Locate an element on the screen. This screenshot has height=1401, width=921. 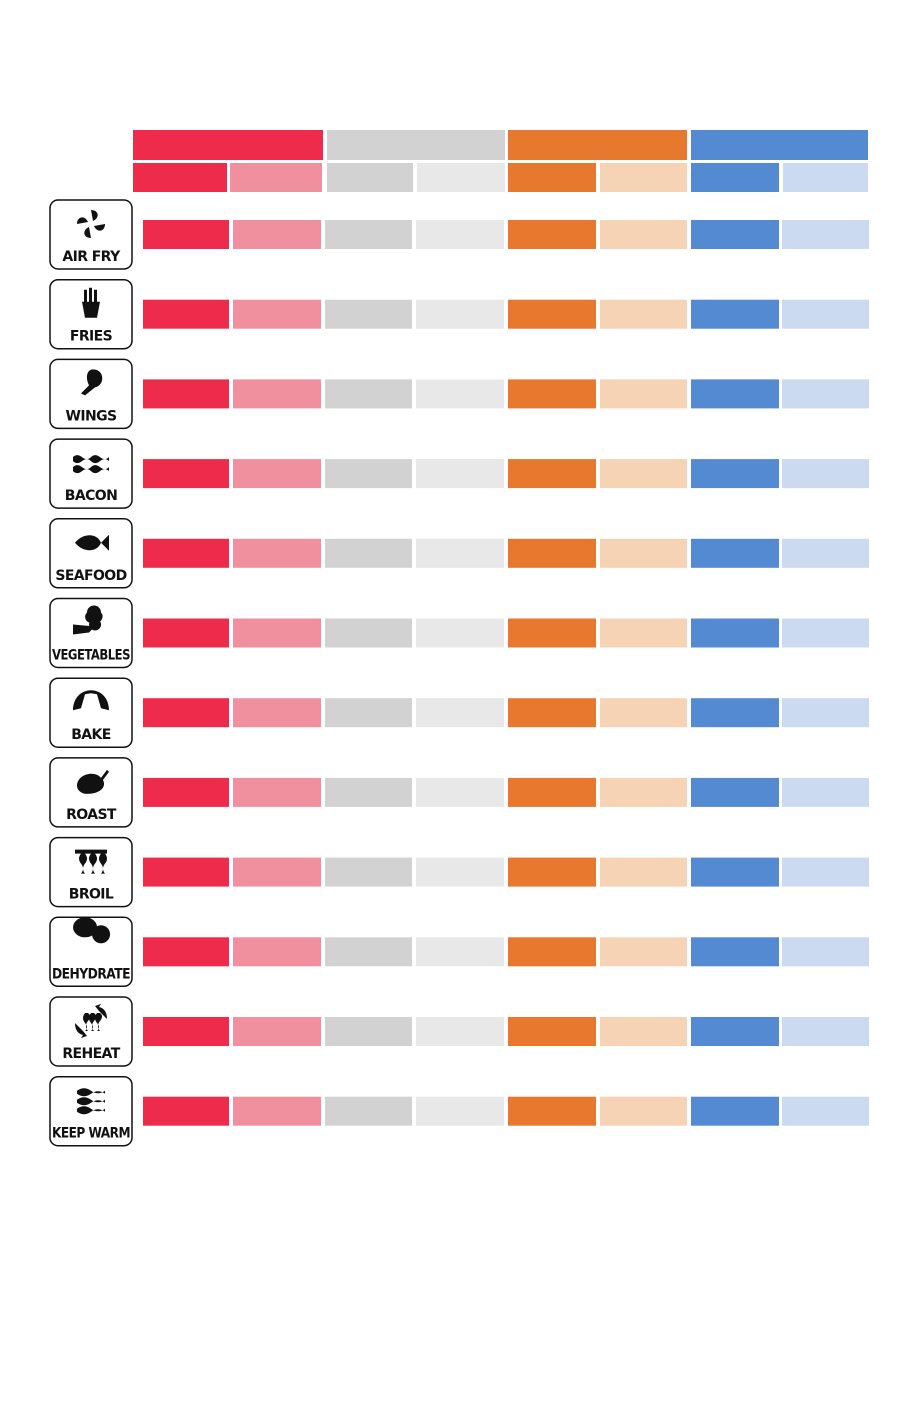
function-row: SEAFOOD is located at coordinates (459, 553).